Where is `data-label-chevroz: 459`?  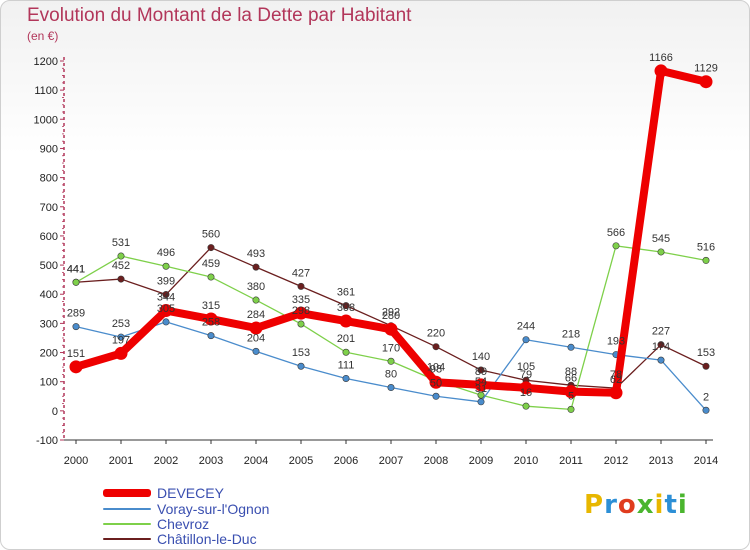
data-label-chevroz: 459 is located at coordinates (211, 264).